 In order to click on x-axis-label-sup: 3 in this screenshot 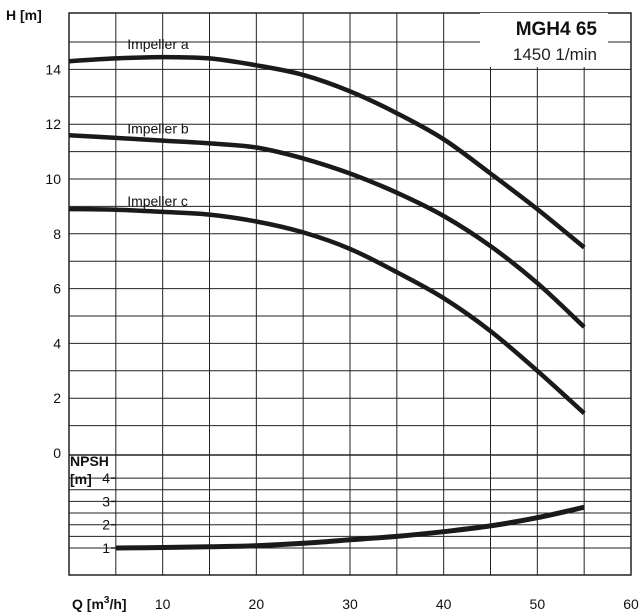, I will do `click(107, 600)`.